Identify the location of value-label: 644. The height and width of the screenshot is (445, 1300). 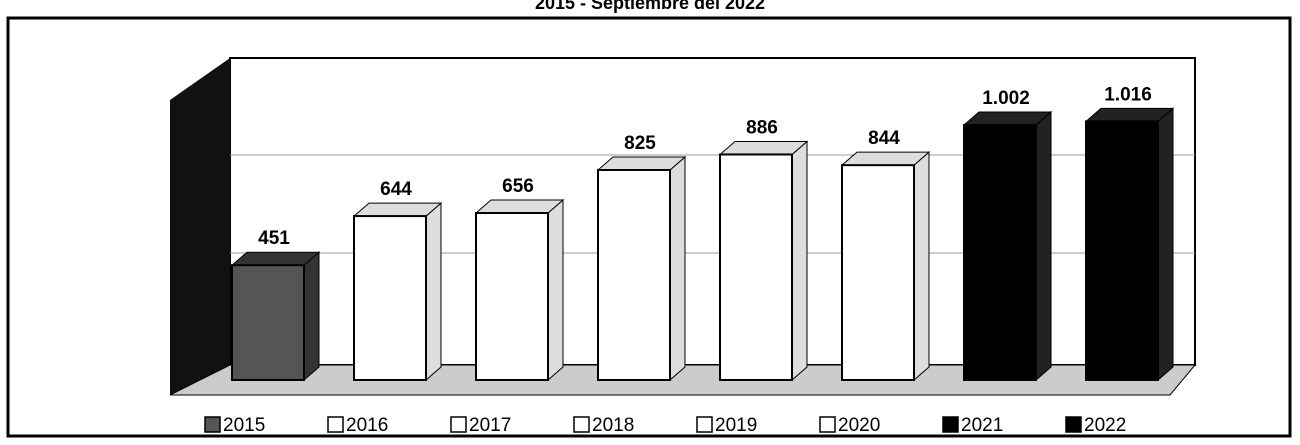
(396, 189).